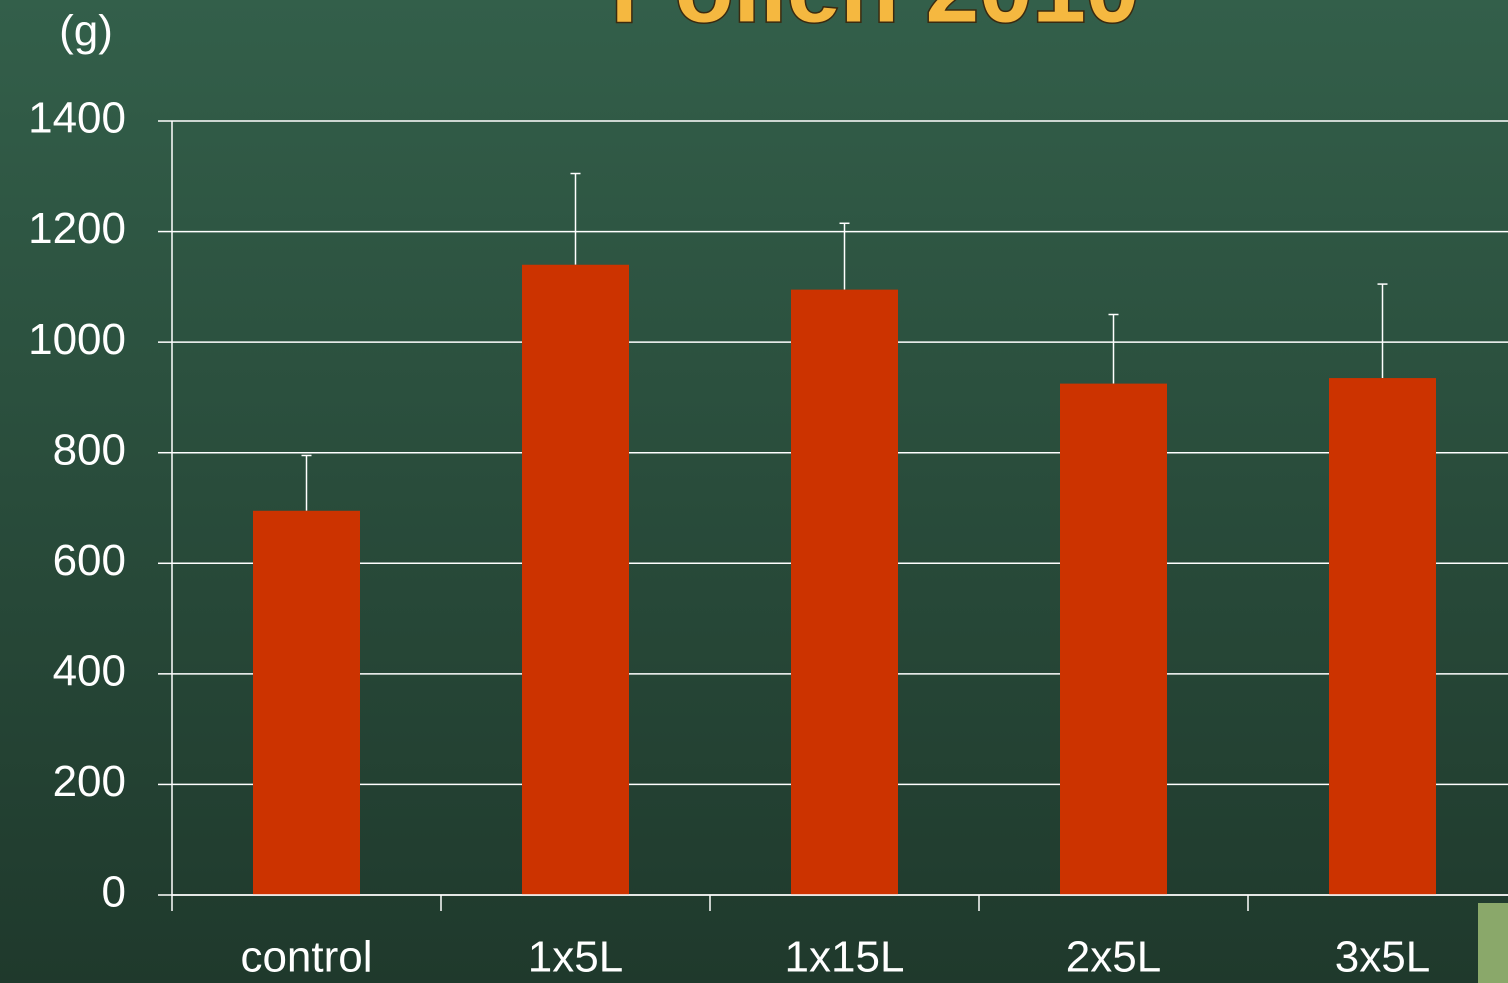 This screenshot has width=1508, height=983. I want to click on y-axis-label: (g), so click(86, 31).